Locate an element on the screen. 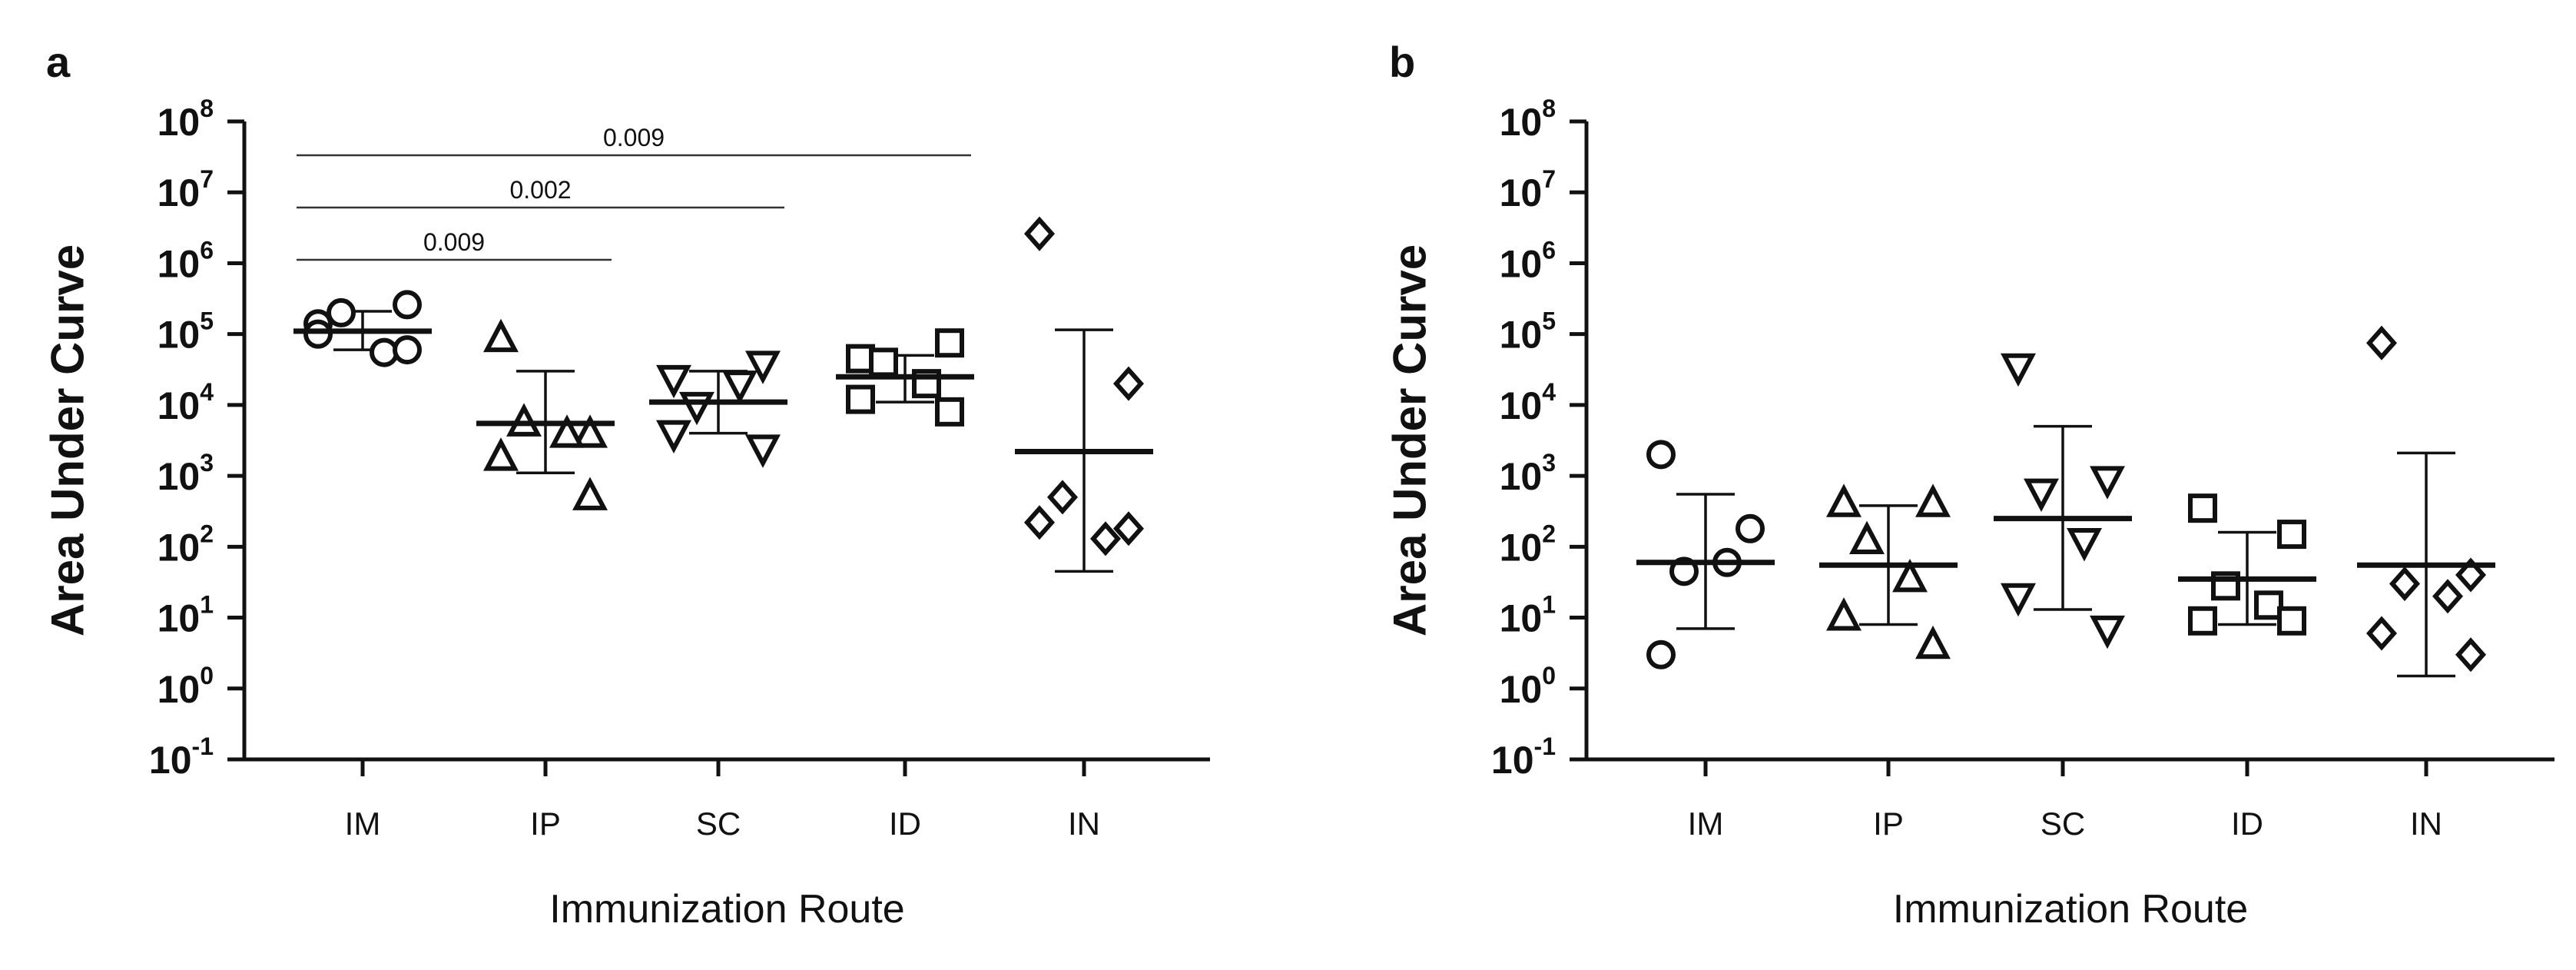  panel-letter: b is located at coordinates (1402, 62).